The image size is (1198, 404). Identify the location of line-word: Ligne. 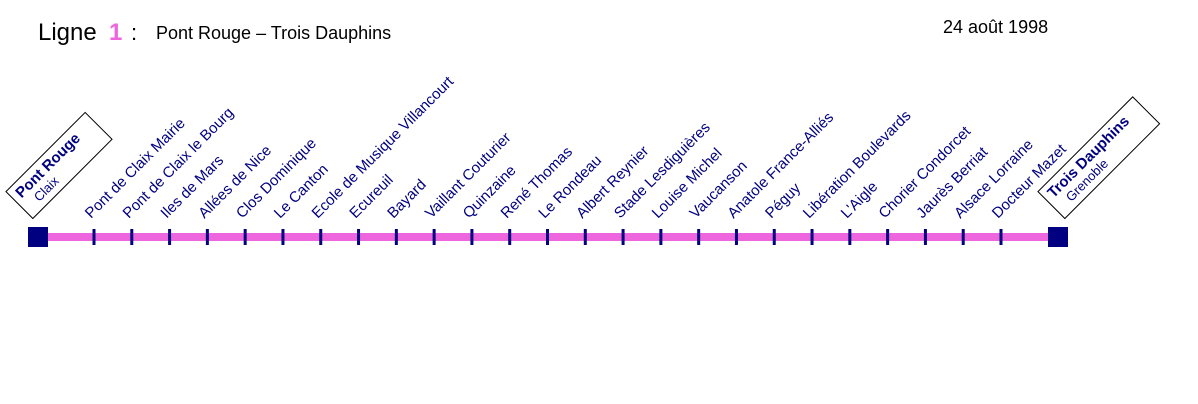
(67, 32).